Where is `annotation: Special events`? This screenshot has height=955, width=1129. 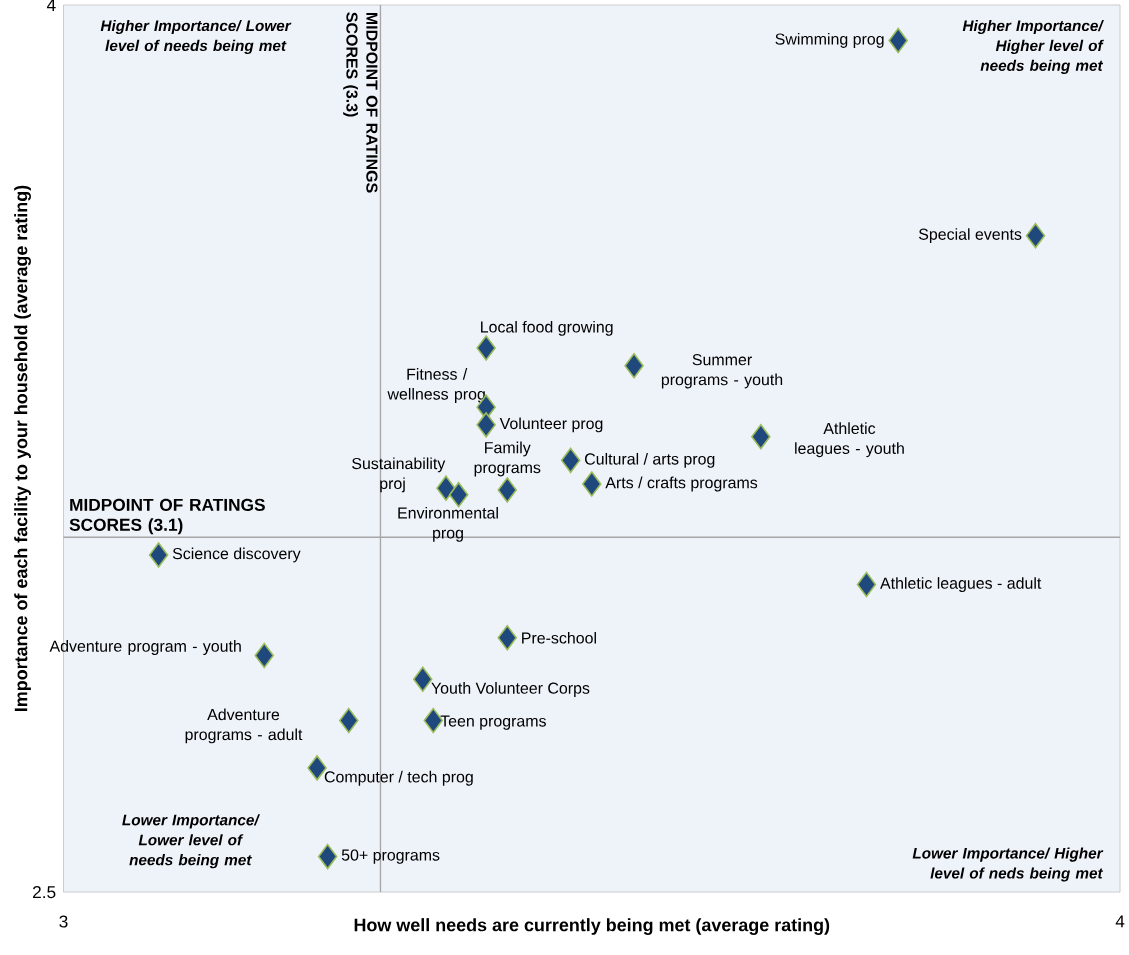 annotation: Special events is located at coordinates (970, 236).